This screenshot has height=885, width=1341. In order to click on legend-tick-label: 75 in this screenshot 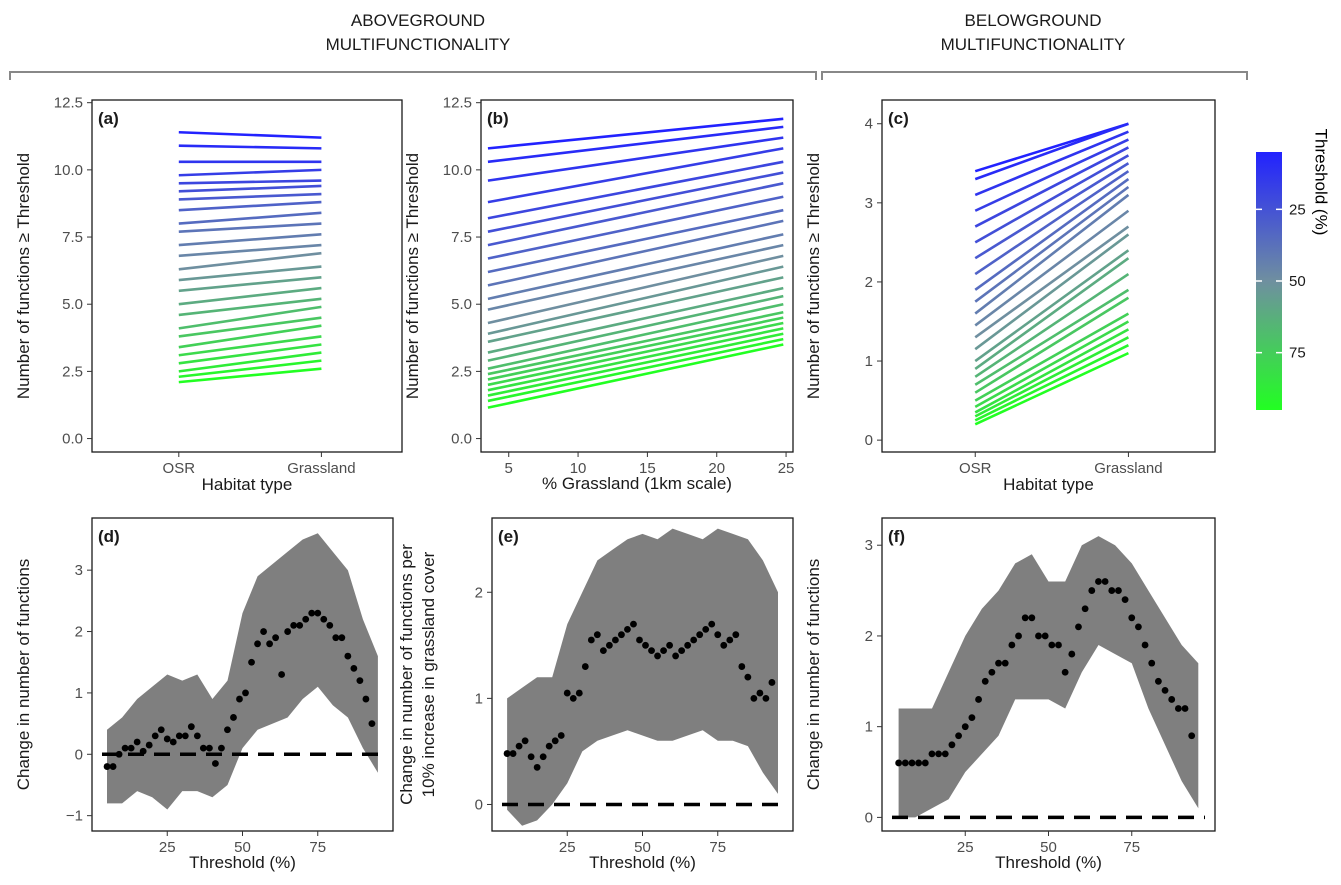, I will do `click(1297, 353)`.